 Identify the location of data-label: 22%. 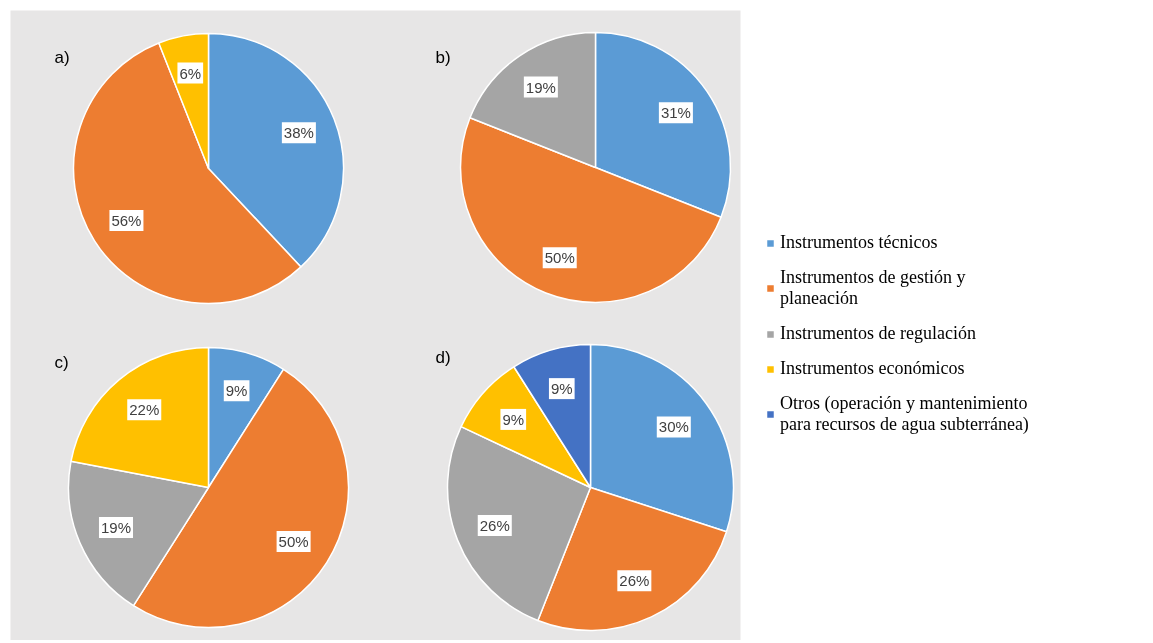
(144, 410).